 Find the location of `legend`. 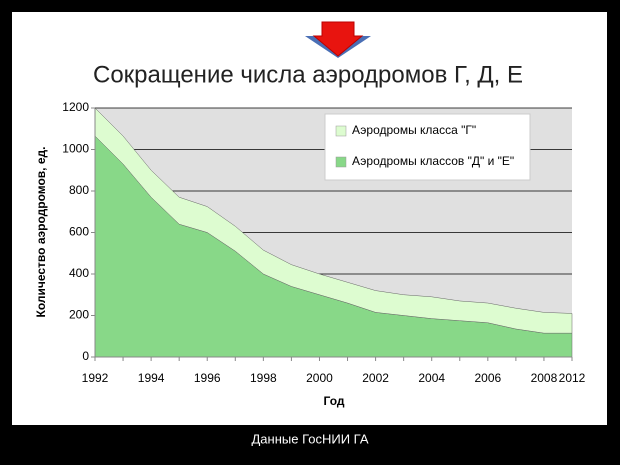

legend is located at coordinates (427, 147).